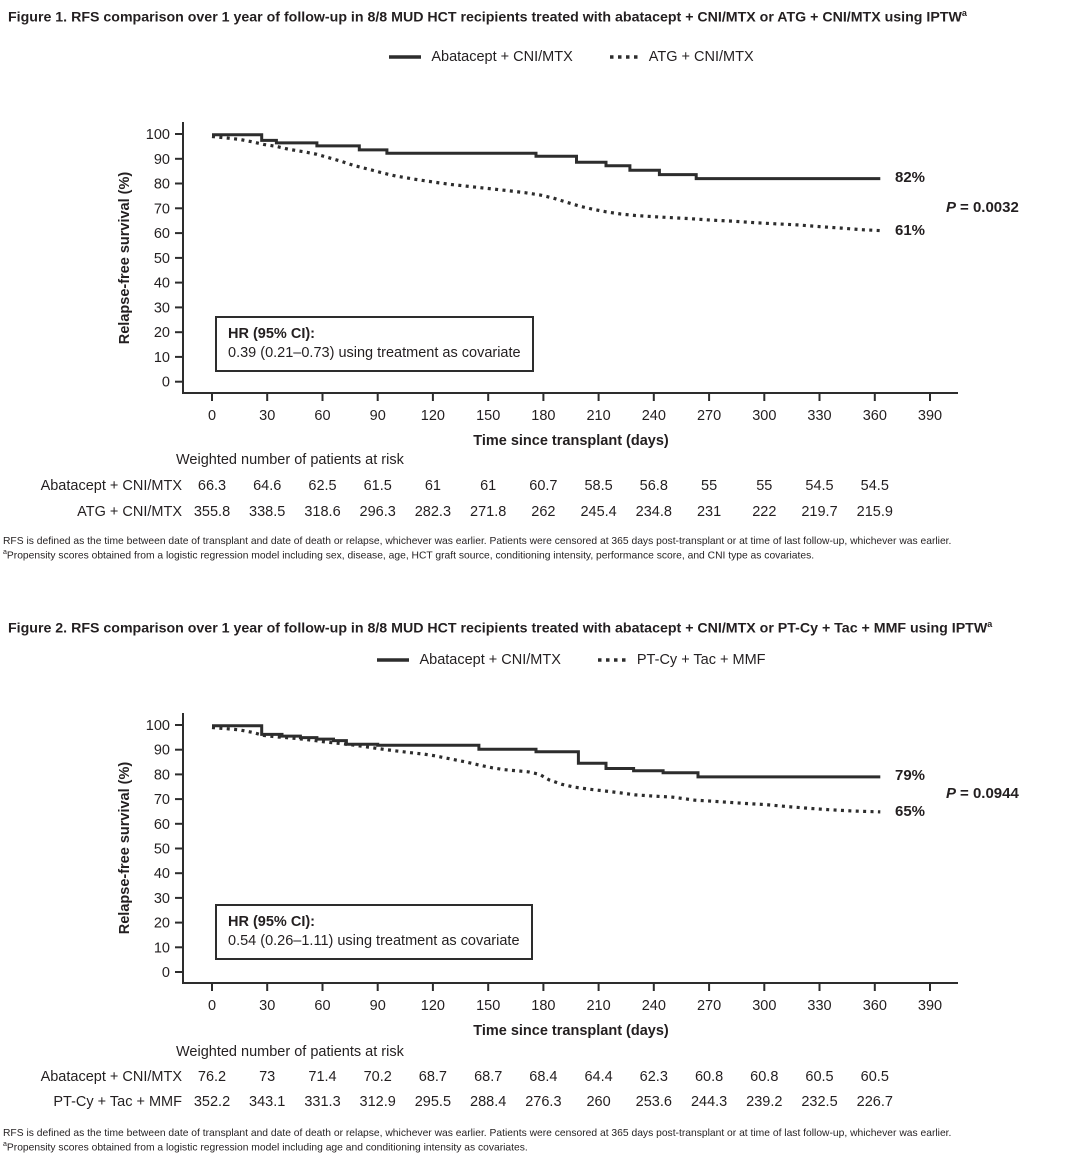 This screenshot has height=1169, width=1080. What do you see at coordinates (166, 973) in the screenshot?
I see `y-tick-label: 0` at bounding box center [166, 973].